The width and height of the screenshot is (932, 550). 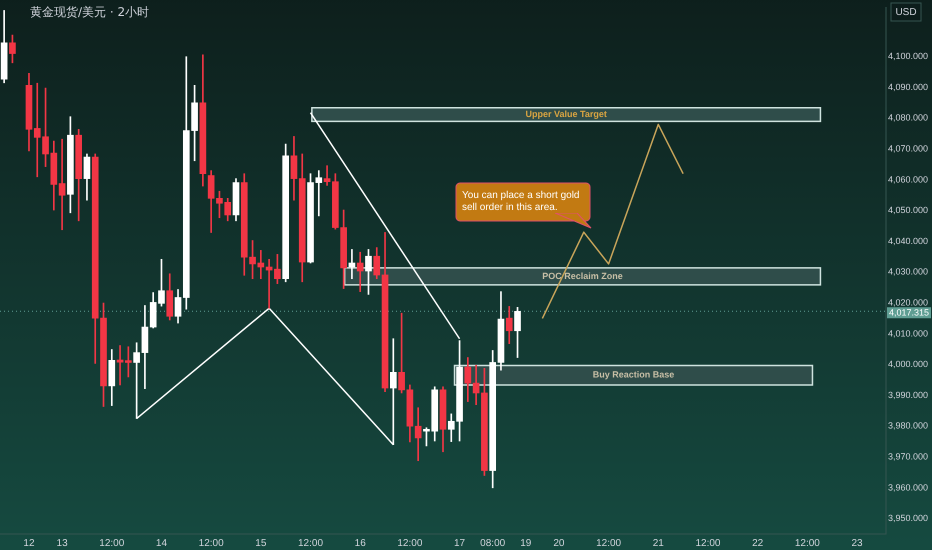 I want to click on chart-title: 黄金现货/美元 · 2小时, so click(x=90, y=12).